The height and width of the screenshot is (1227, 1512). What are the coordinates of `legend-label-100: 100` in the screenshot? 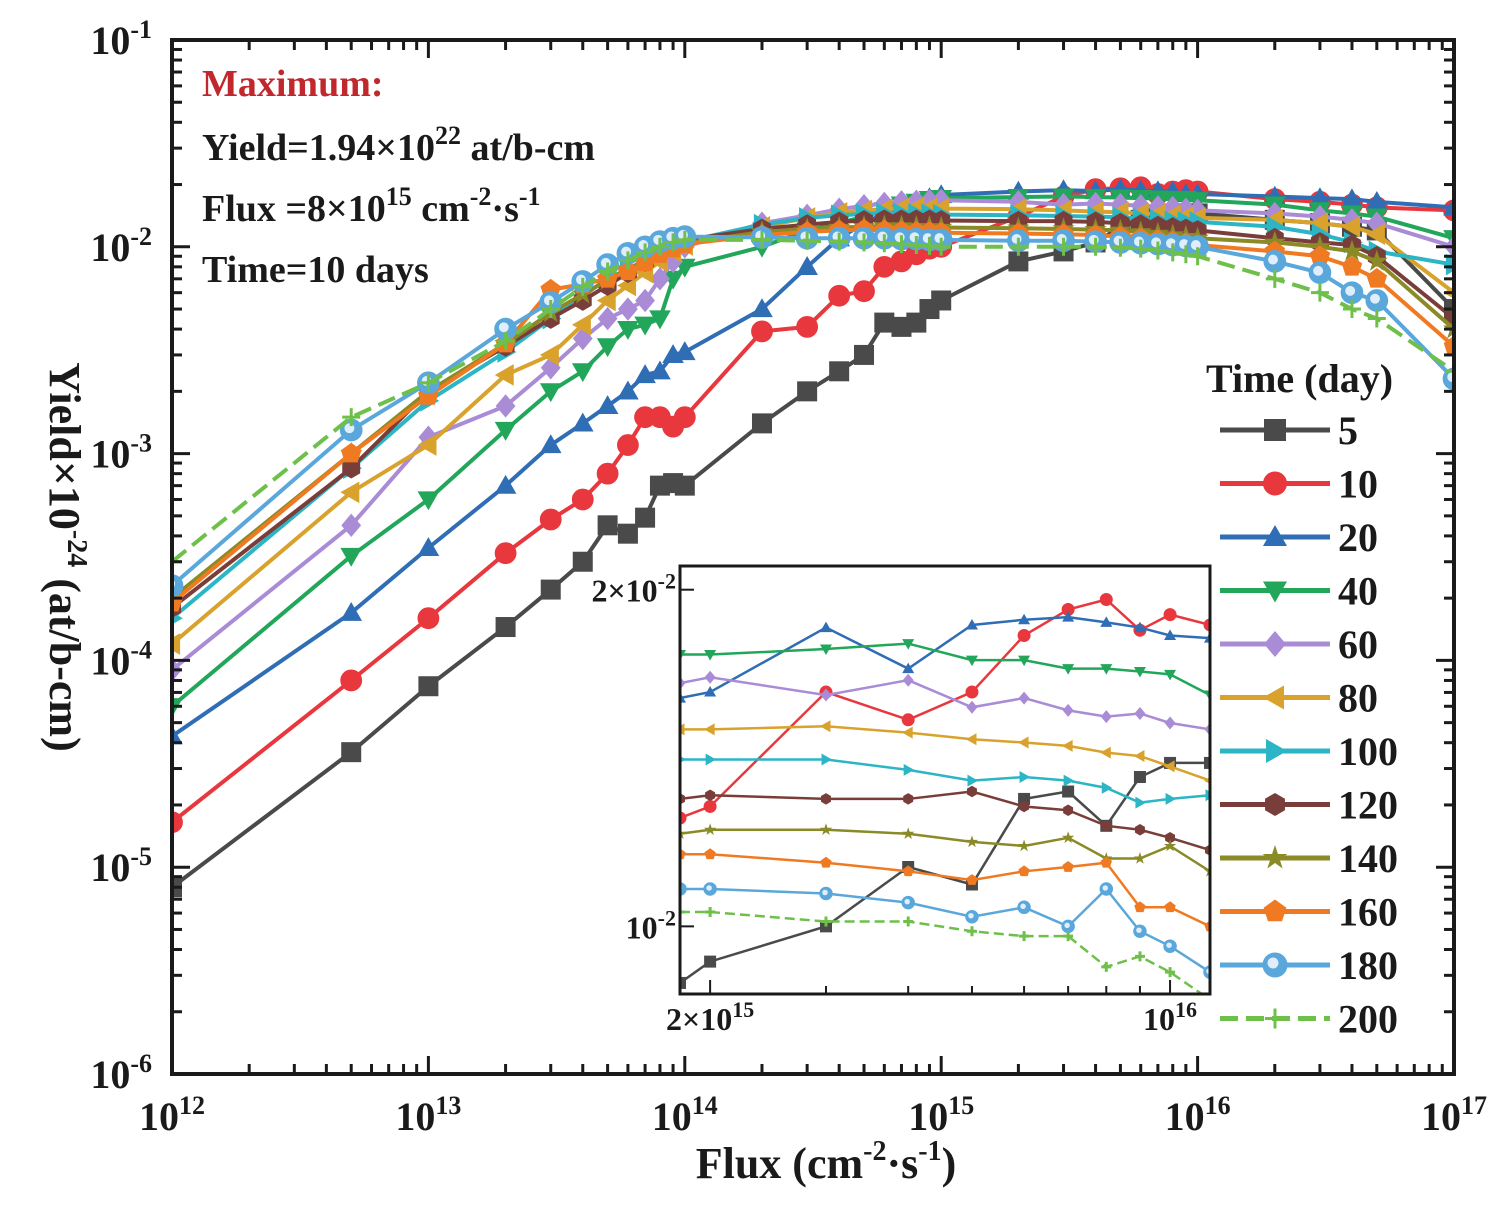 It's located at (1368, 751).